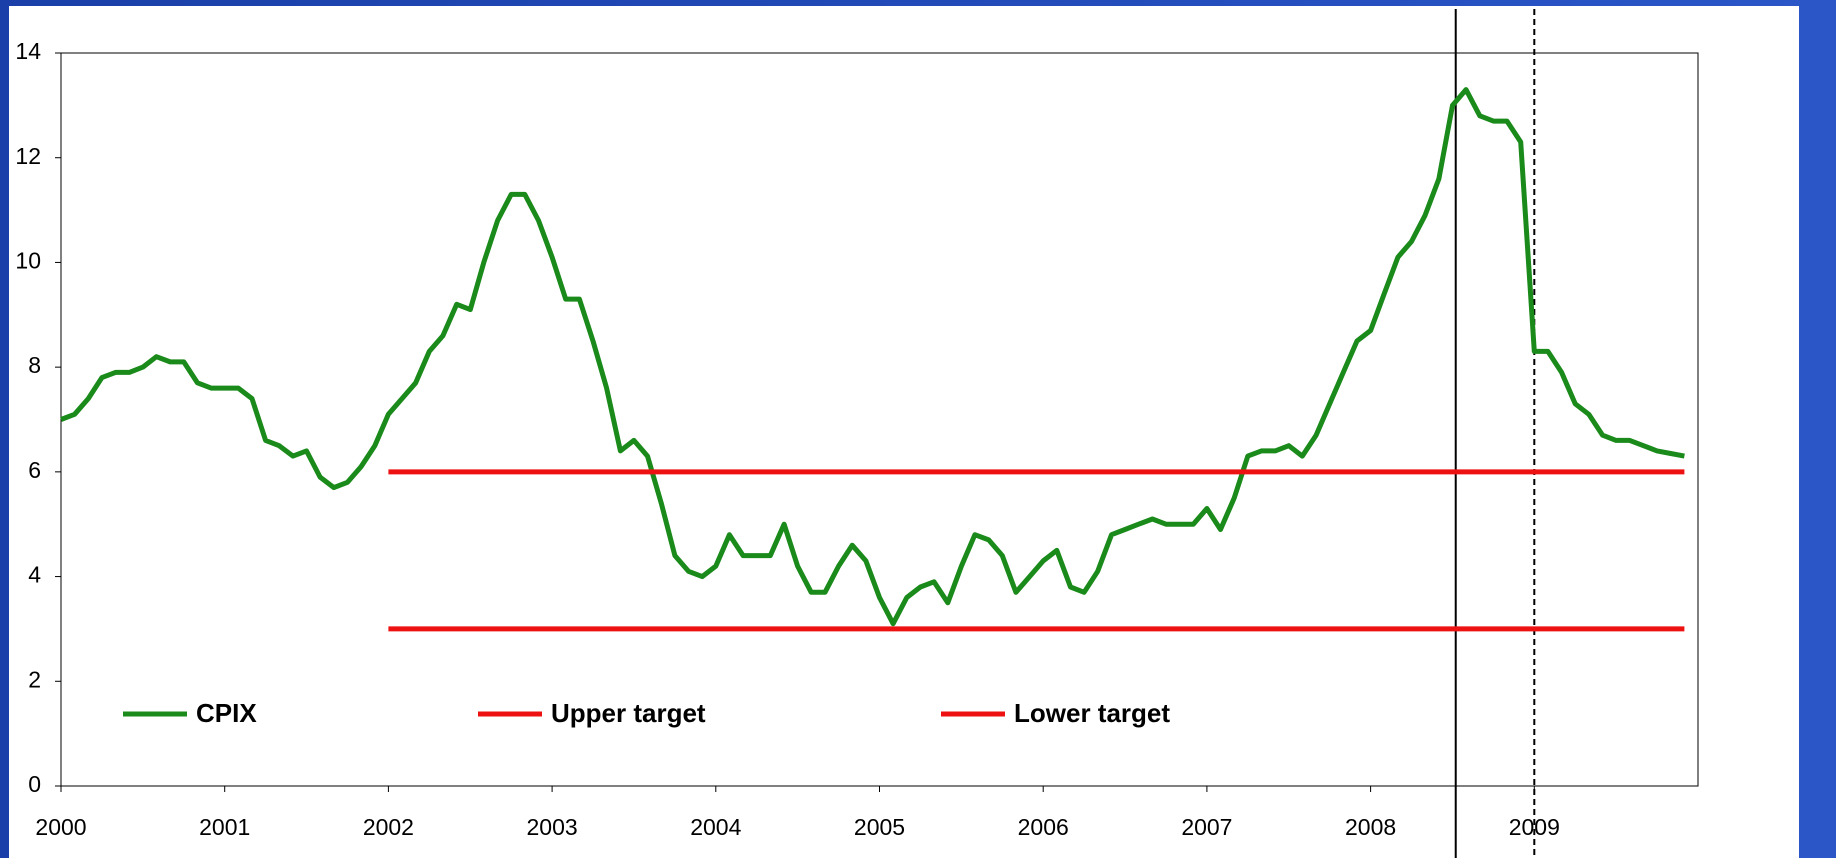 The image size is (1836, 858). I want to click on y-tick-label: 6, so click(34, 470).